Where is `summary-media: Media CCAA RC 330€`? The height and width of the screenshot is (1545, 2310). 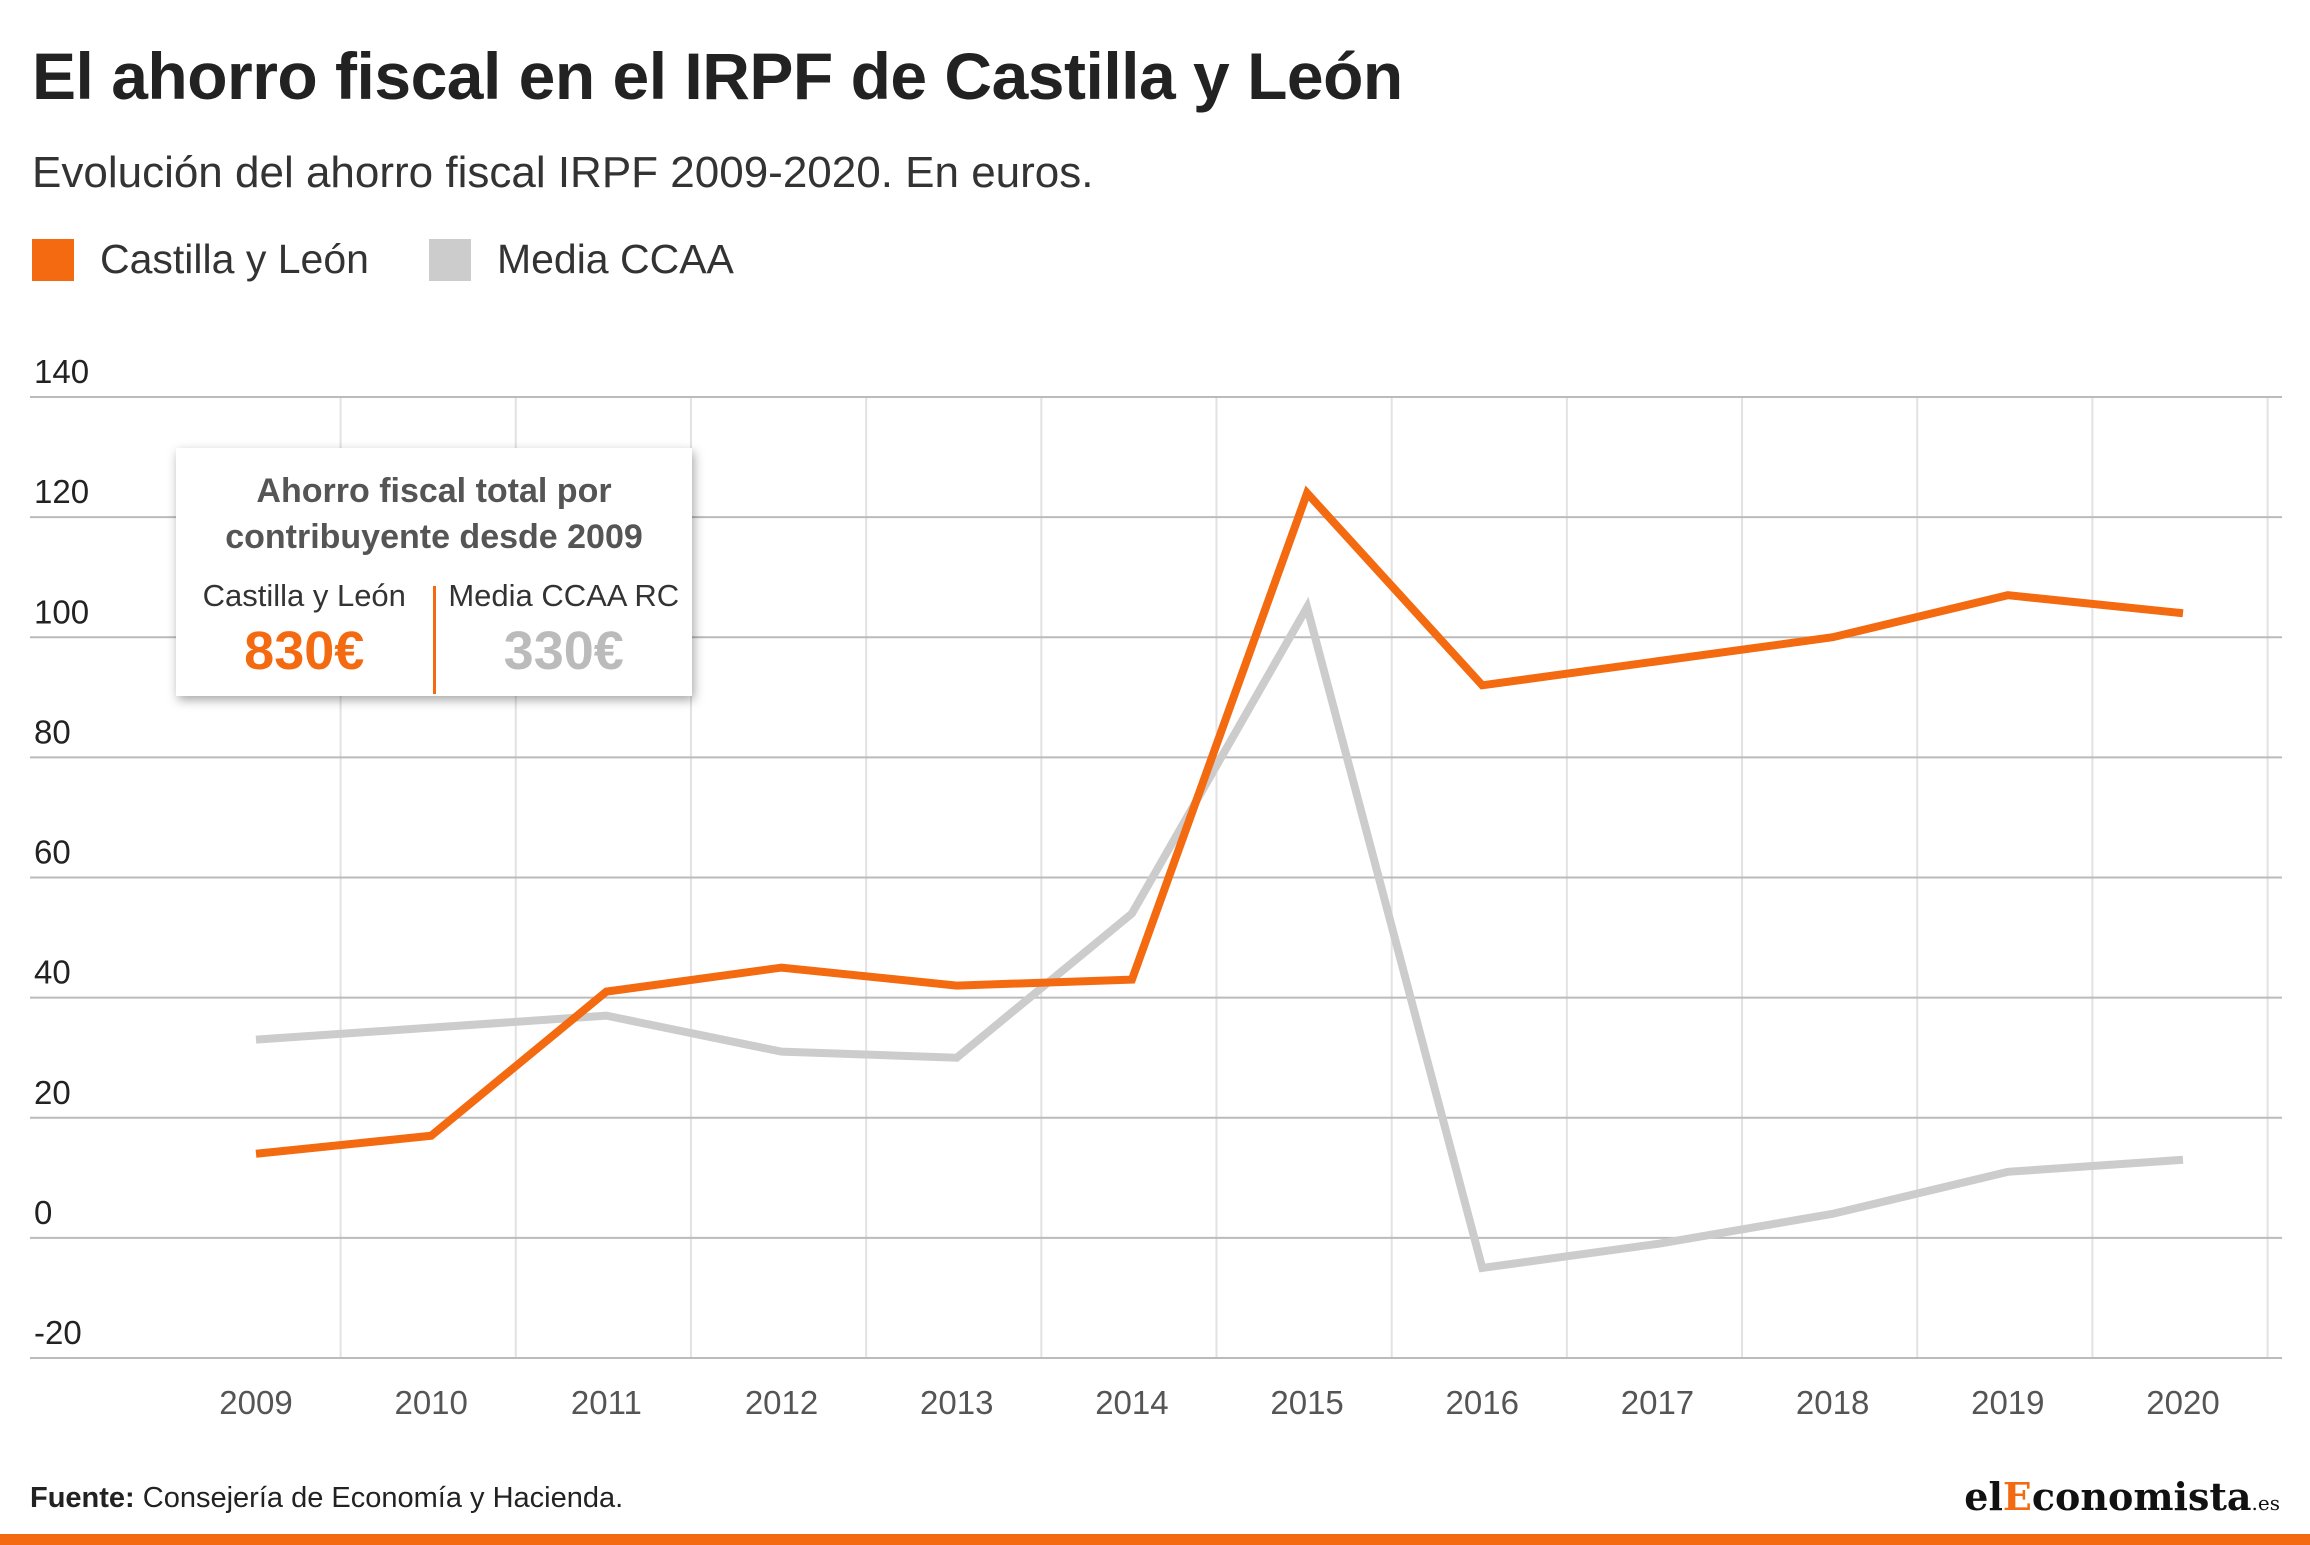 summary-media: Media CCAA RC 330€ is located at coordinates (564, 636).